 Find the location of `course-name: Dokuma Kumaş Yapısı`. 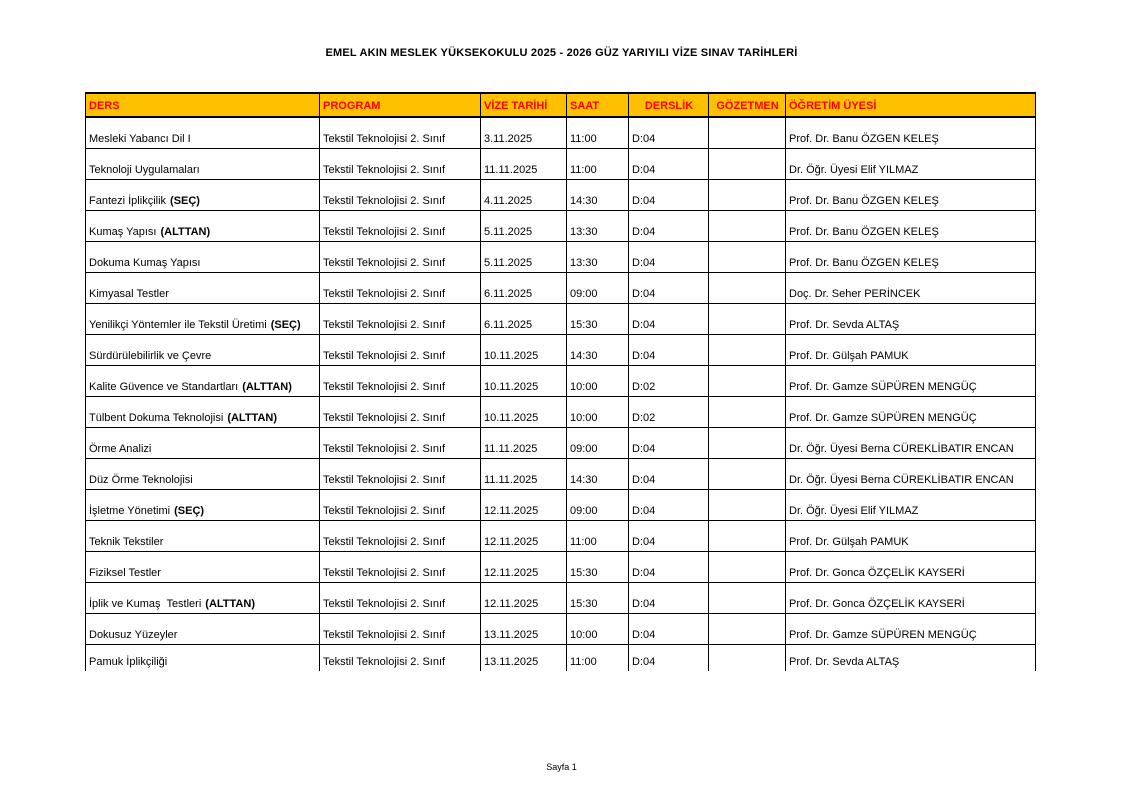

course-name: Dokuma Kumaş Yapısı is located at coordinates (145, 262).